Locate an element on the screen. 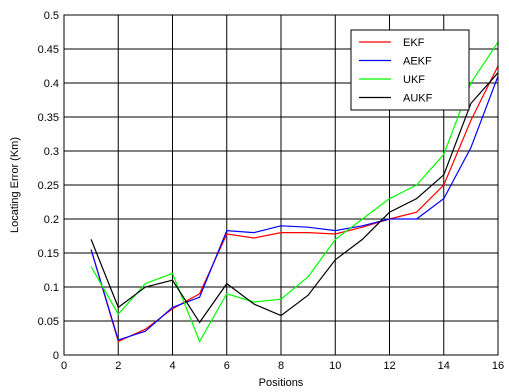 The height and width of the screenshot is (392, 509). x-tick-label: 4 is located at coordinates (172, 366).